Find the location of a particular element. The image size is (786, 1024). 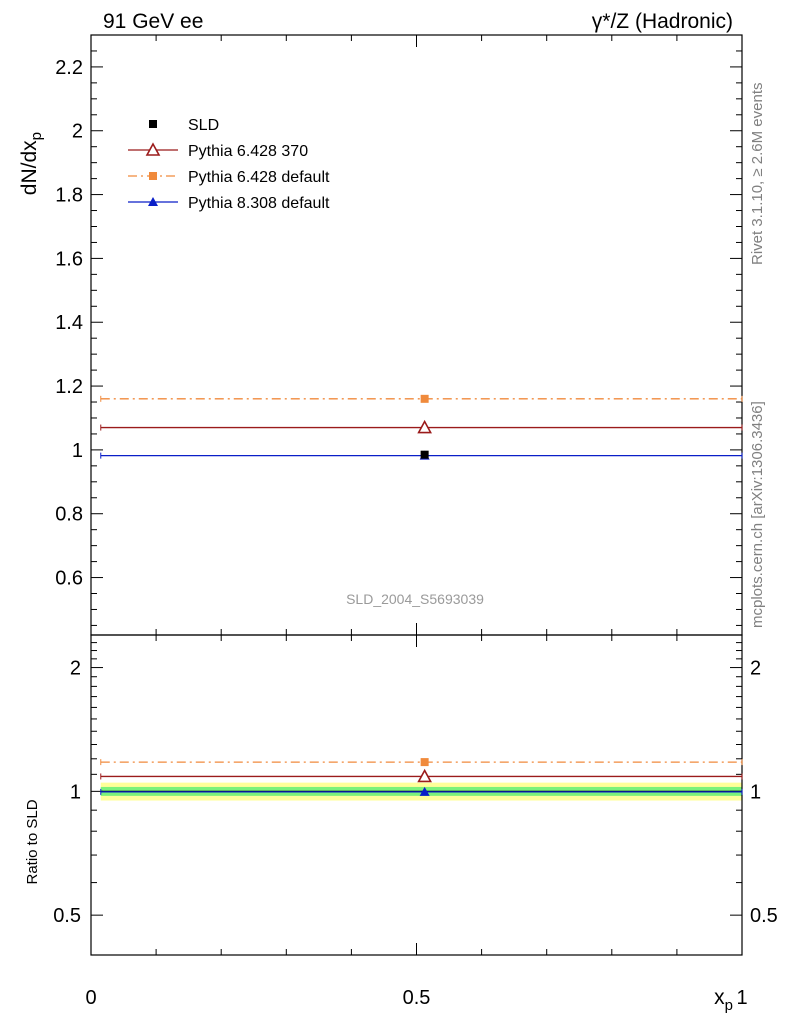

ratio-y-tick-label: 2 is located at coordinates (75, 669).